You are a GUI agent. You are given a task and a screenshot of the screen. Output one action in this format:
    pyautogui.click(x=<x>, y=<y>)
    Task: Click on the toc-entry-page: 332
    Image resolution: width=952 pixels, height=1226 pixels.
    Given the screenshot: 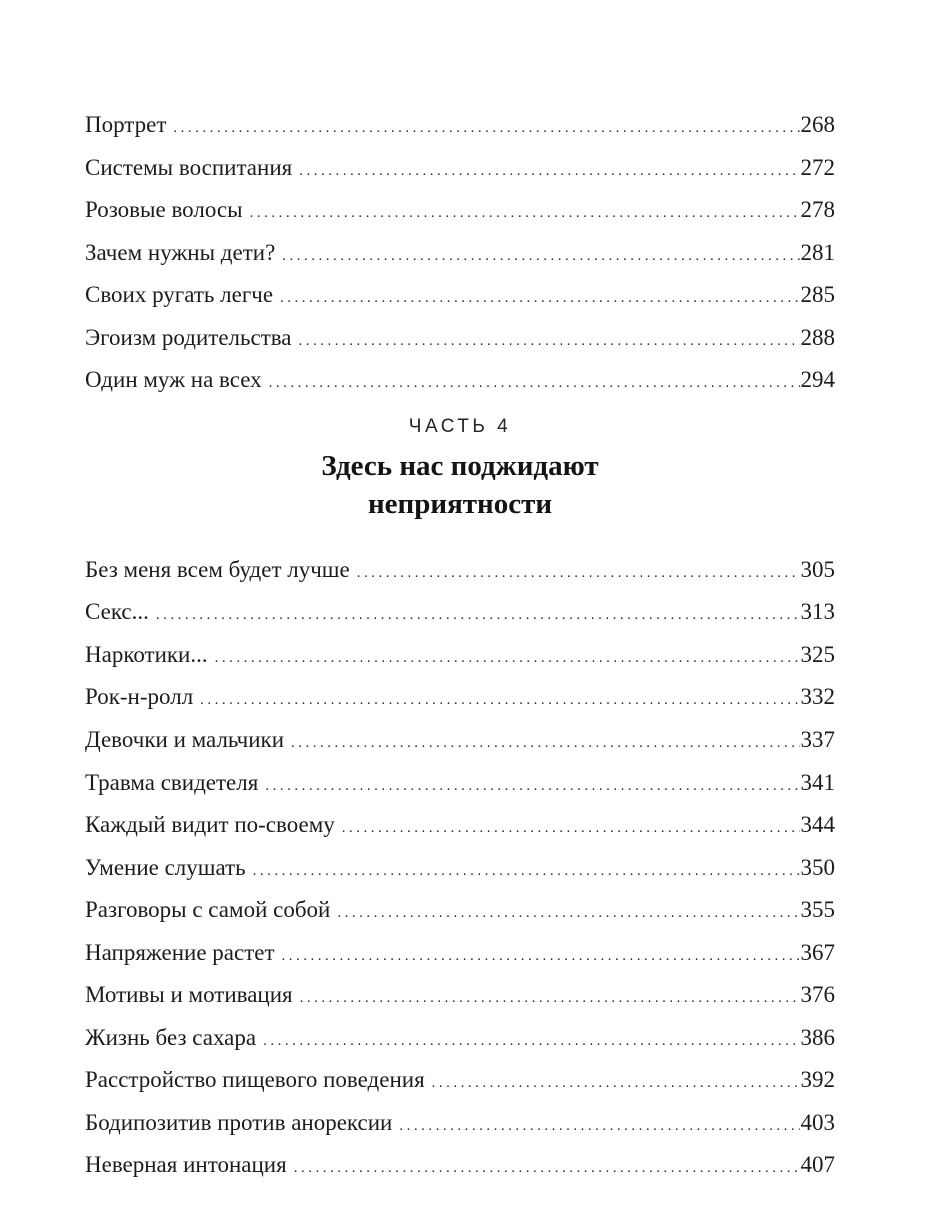 What is the action you would take?
    pyautogui.click(x=818, y=697)
    